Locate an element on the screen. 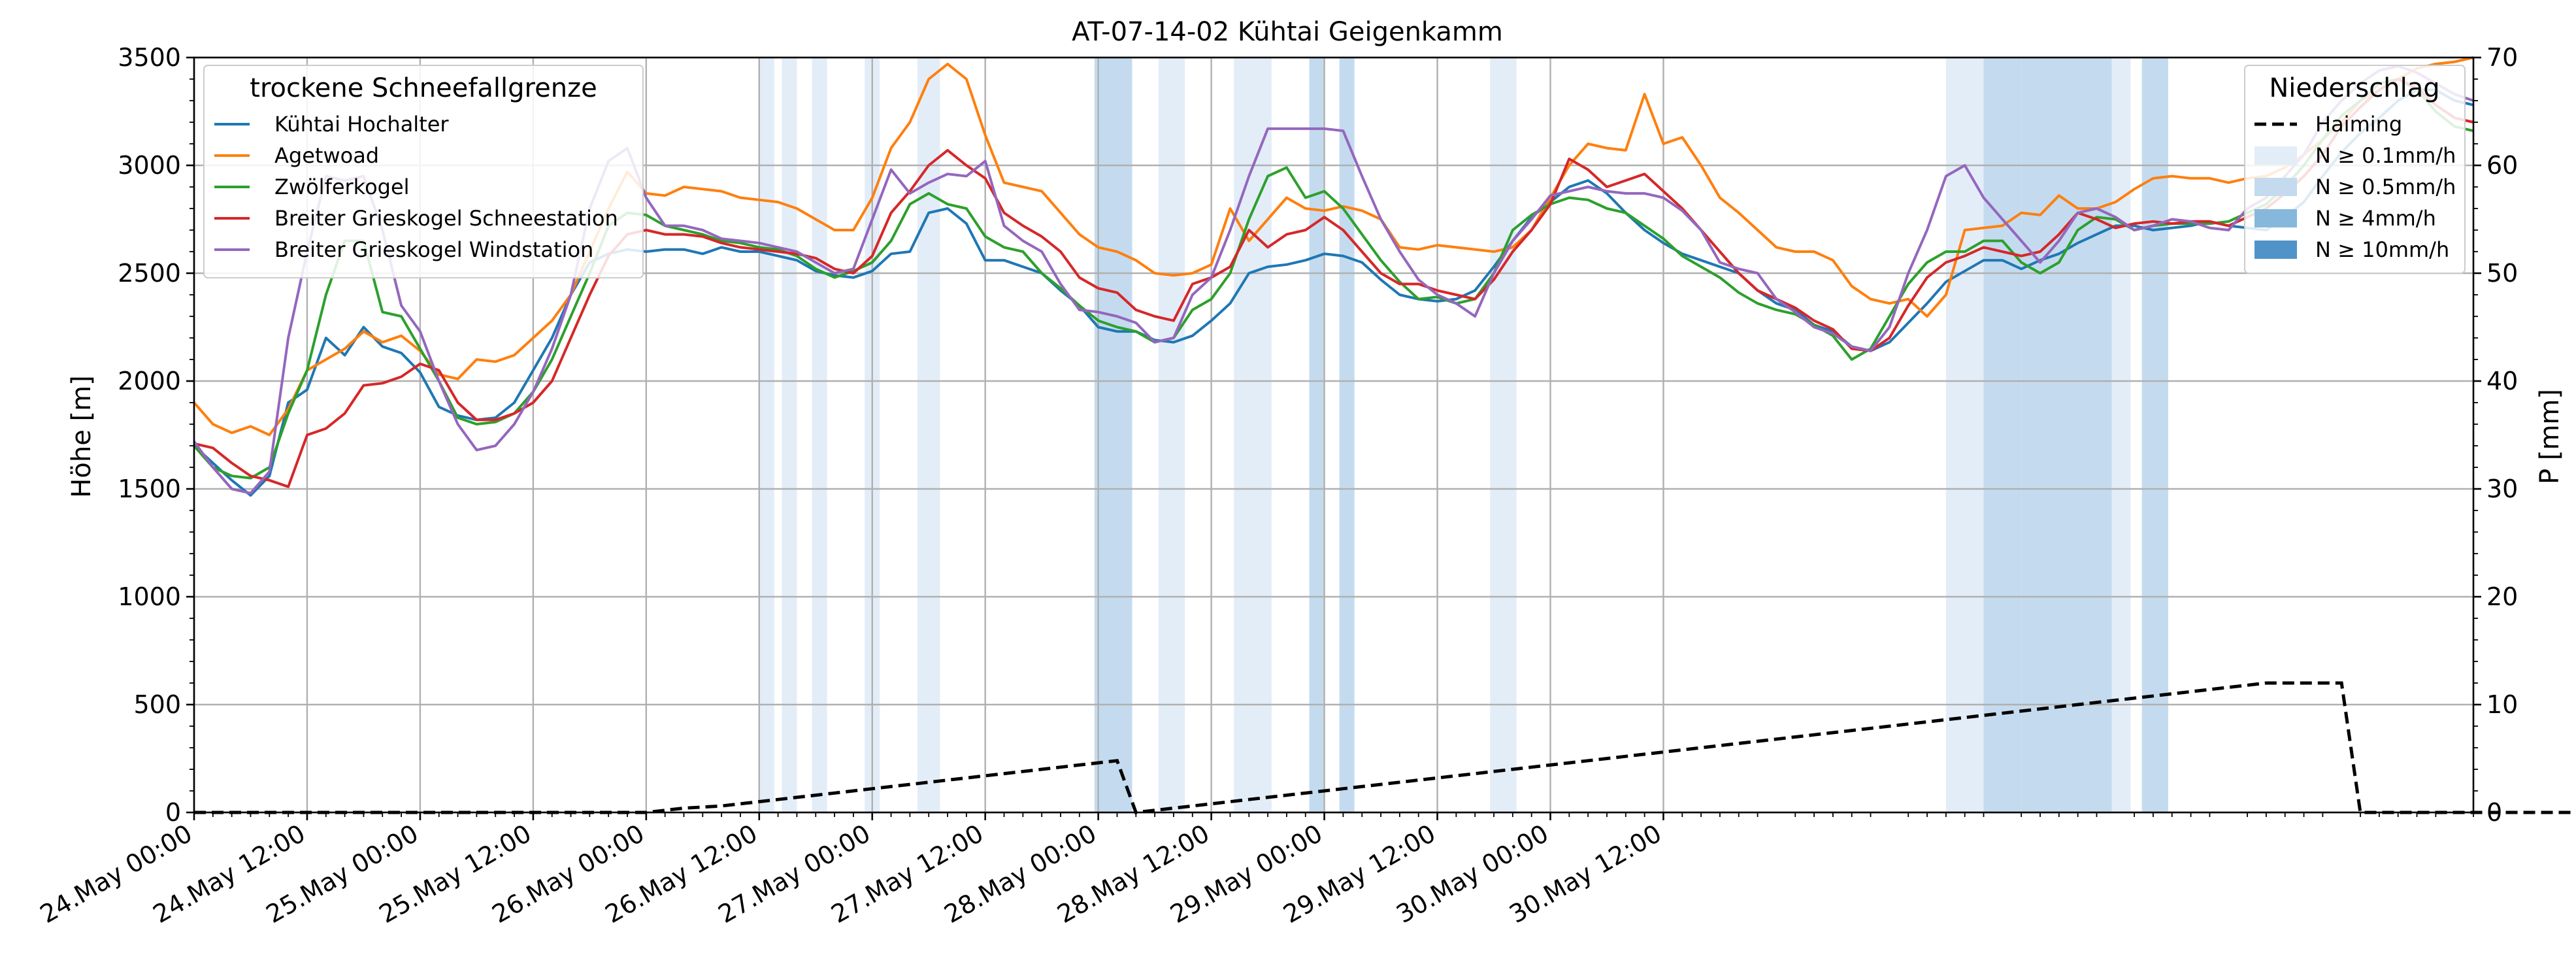 The height and width of the screenshot is (968, 2576). y-axis-title-left: Höhe [m] is located at coordinates (82, 436).